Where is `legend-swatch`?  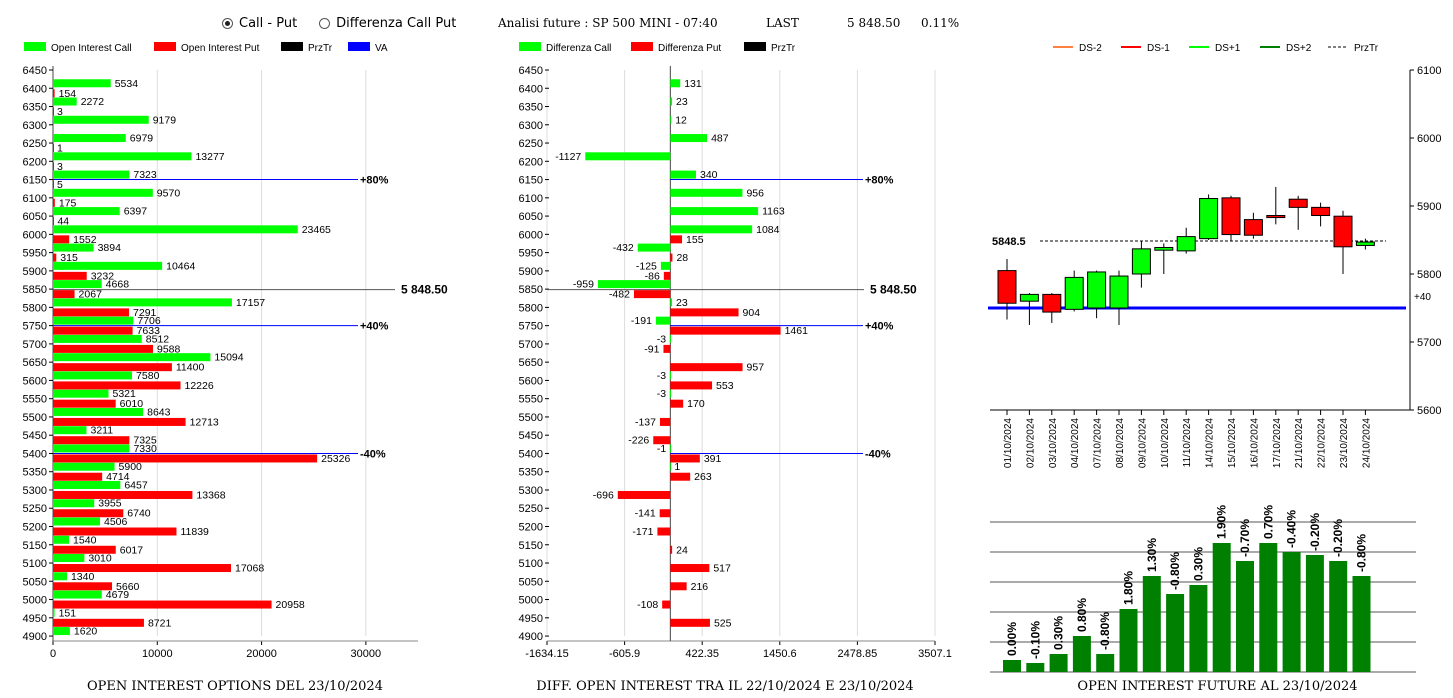
legend-swatch is located at coordinates (35, 46).